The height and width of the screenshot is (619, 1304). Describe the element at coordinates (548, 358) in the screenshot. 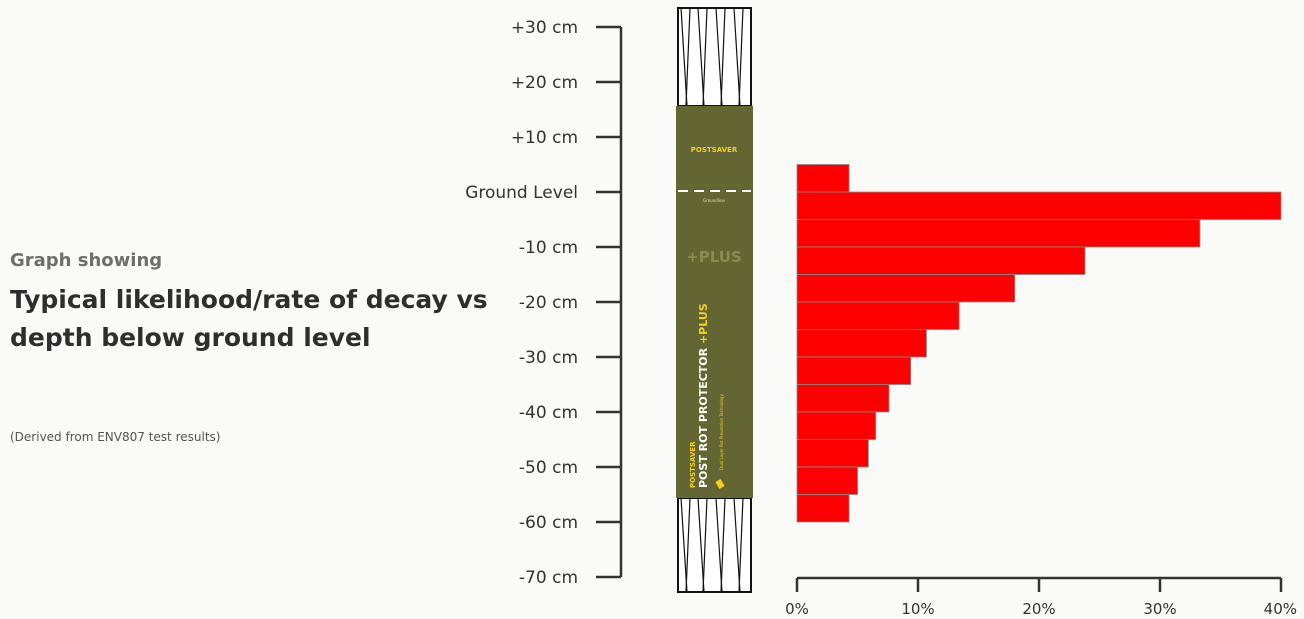

I see `depth-tick-label: -30 cm` at that location.